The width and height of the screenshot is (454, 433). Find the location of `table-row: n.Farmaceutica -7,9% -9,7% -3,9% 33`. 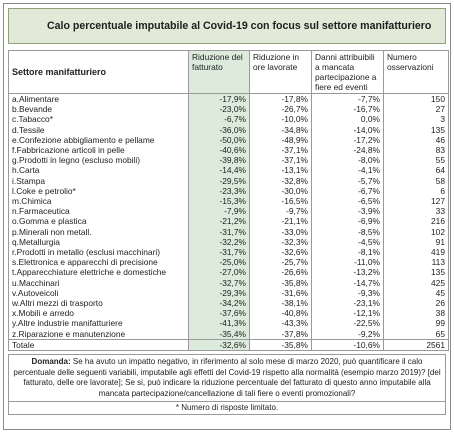

table-row: n.Farmaceutica -7,9% -9,7% -3,9% 33 is located at coordinates (228, 211).